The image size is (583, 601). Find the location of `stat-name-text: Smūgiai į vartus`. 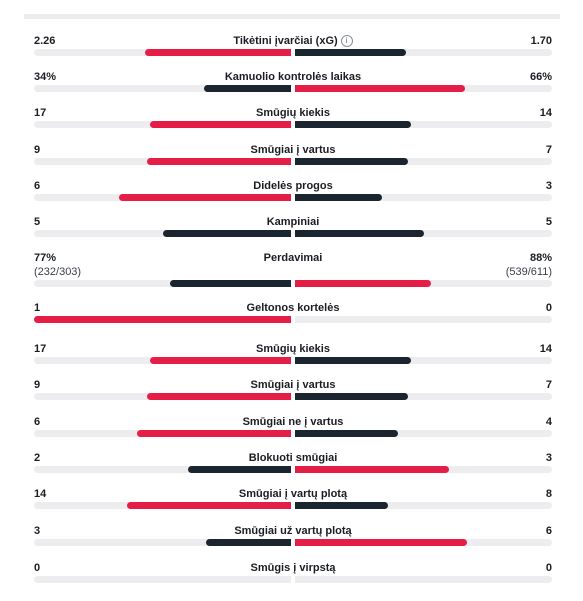

stat-name-text: Smūgiai į vartus is located at coordinates (293, 385).